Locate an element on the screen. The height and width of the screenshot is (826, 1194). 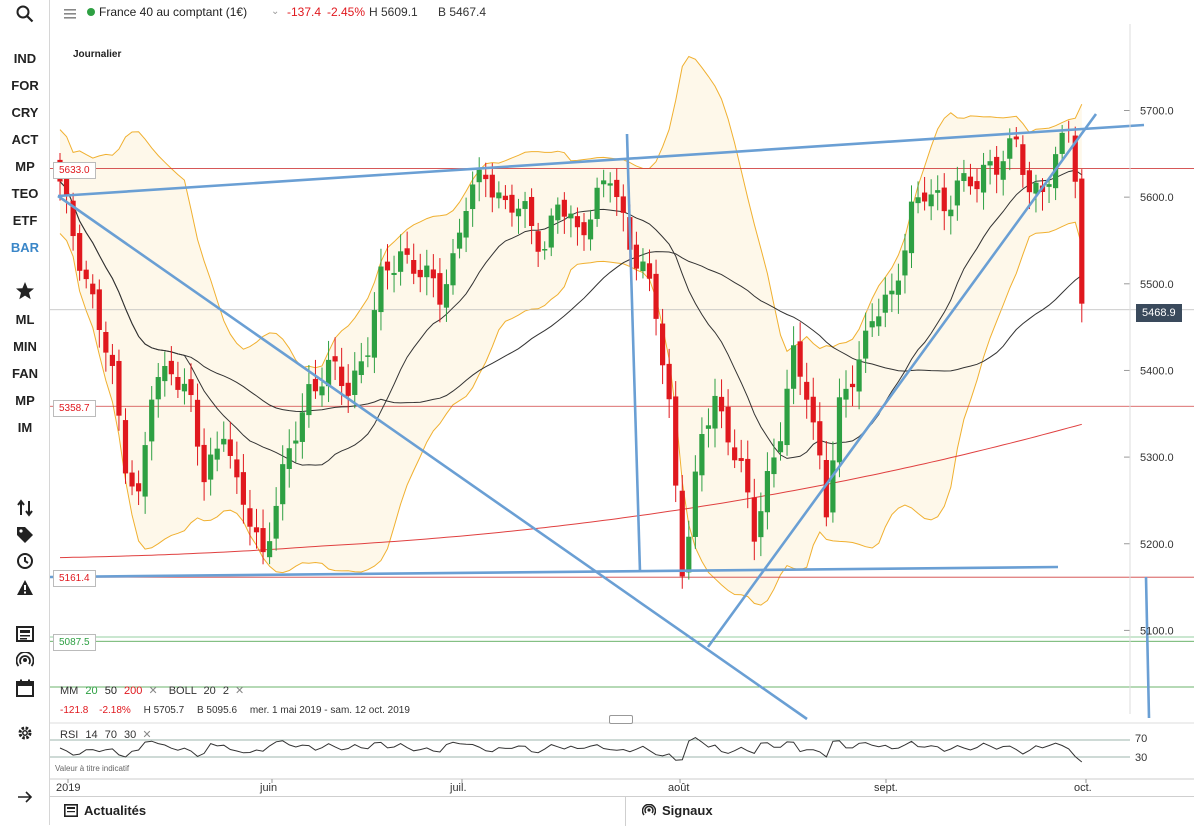
tab-signals: Signaux is located at coordinates (677, 810).